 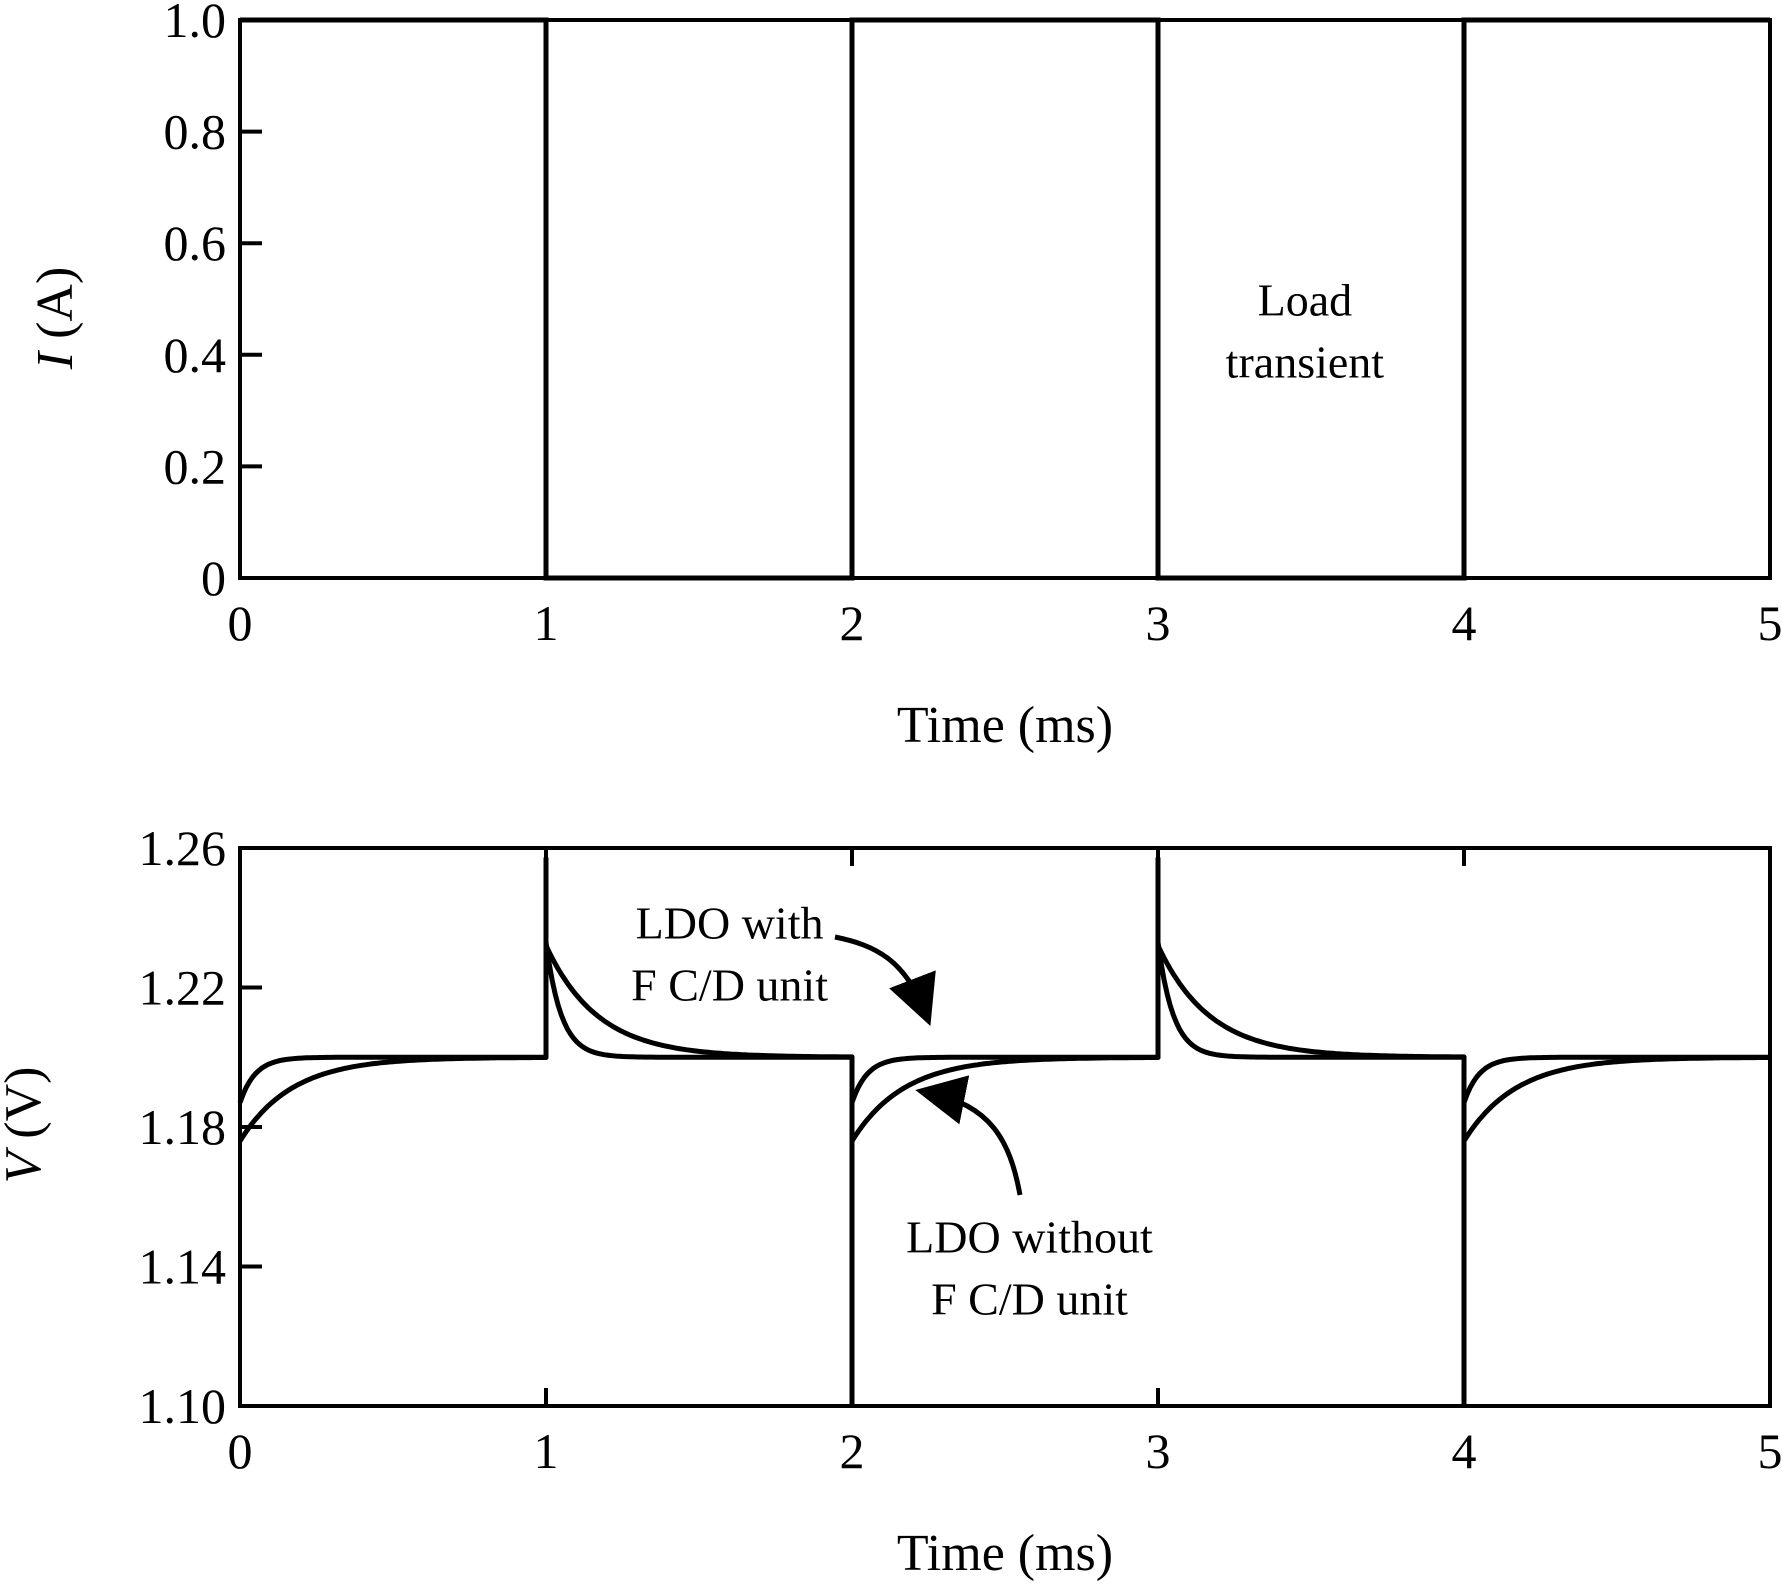 What do you see at coordinates (729, 954) in the screenshot?
I see `voltage-annotation: LDO with F C/D unit` at bounding box center [729, 954].